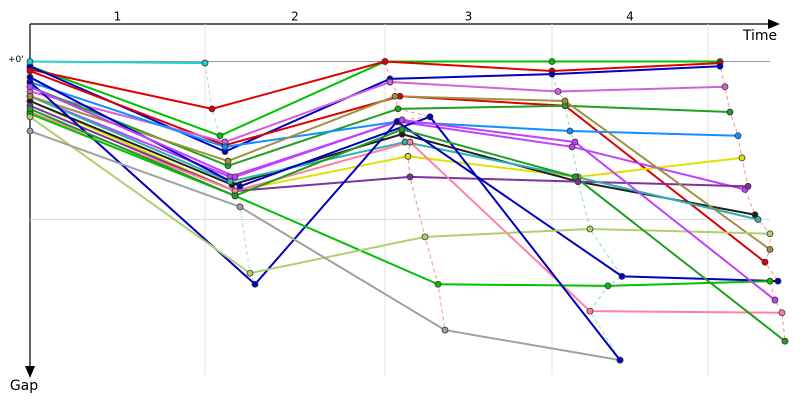 This screenshot has height=400, width=800. What do you see at coordinates (469, 17) in the screenshot?
I see `lap-label: 3` at bounding box center [469, 17].